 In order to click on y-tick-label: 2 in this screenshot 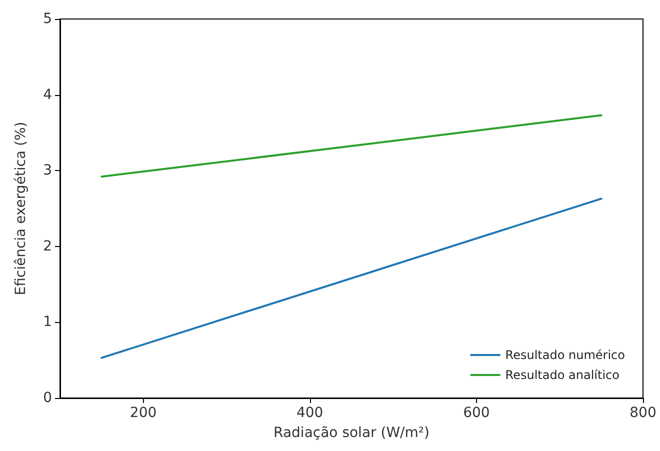, I will do `click(47, 246)`.